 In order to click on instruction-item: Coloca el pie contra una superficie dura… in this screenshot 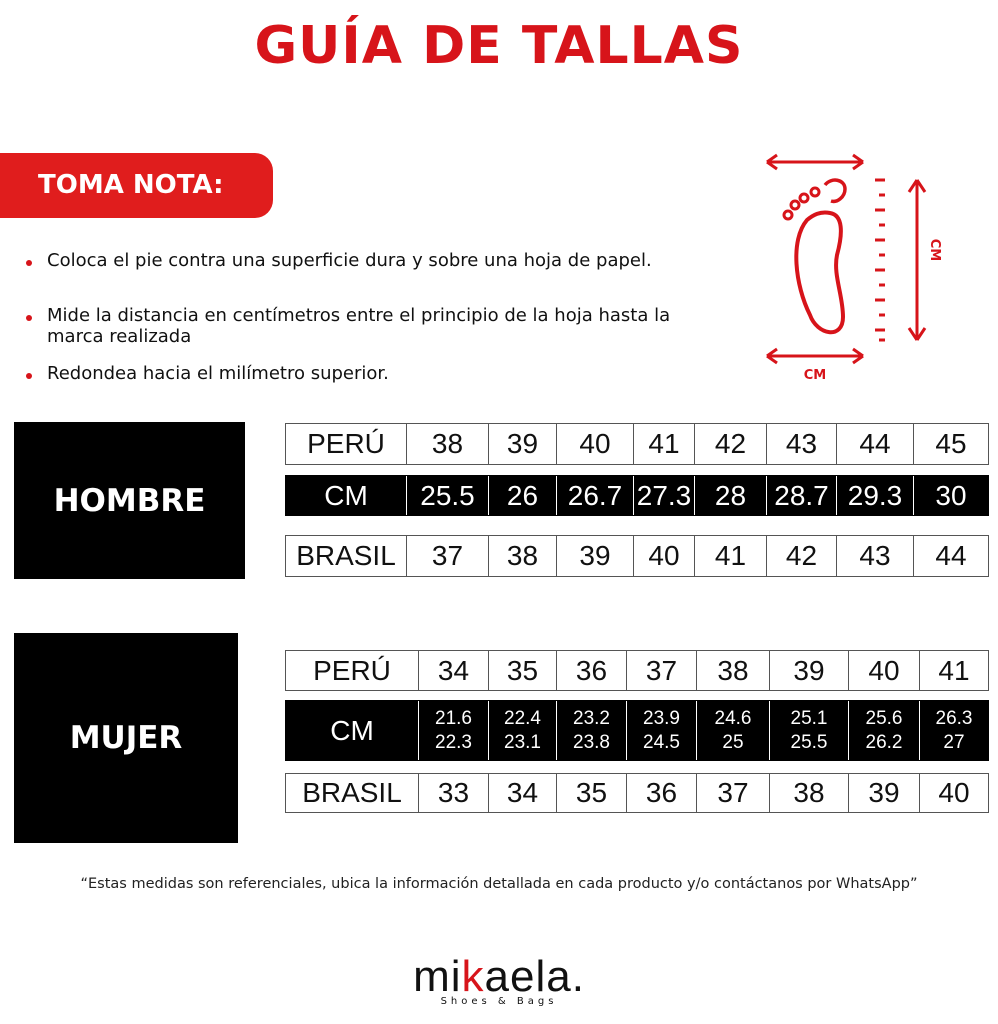, I will do `click(366, 260)`.